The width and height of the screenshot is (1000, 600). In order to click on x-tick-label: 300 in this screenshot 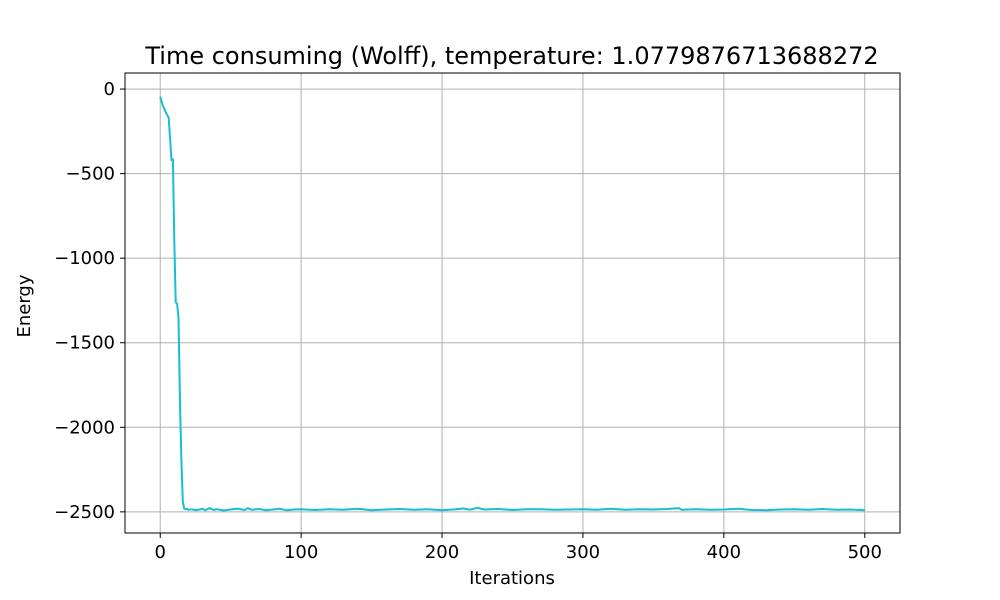, I will do `click(583, 552)`.